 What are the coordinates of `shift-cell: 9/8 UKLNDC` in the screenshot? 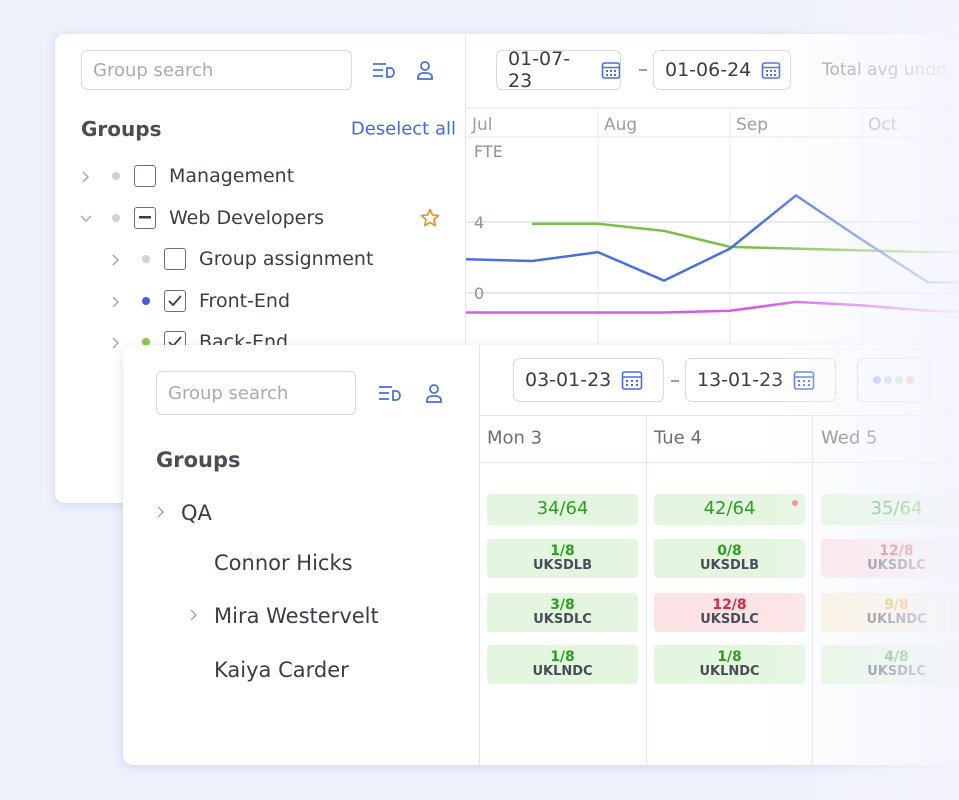 It's located at (890, 612).